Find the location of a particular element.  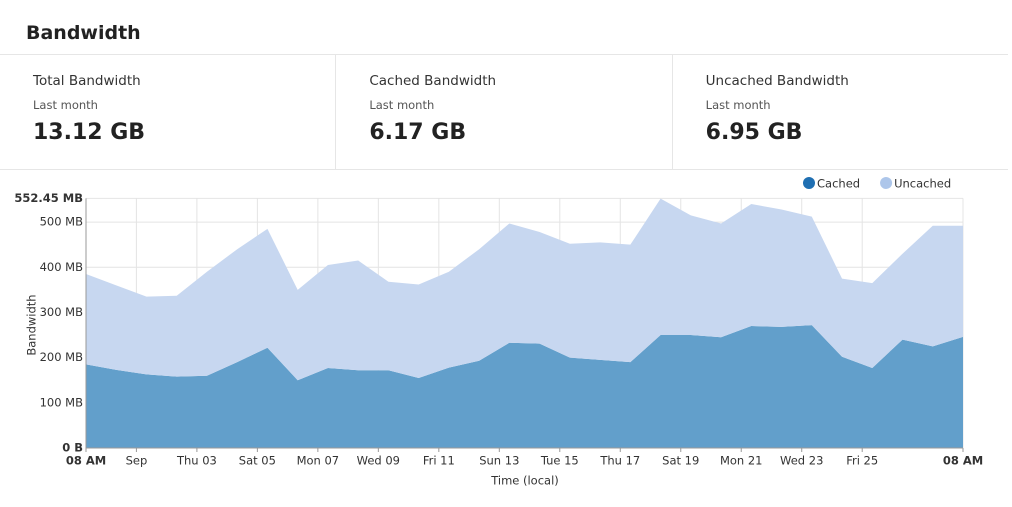

stat-card: Cached Bandwidth Last month 6.17 GB is located at coordinates (504, 112).